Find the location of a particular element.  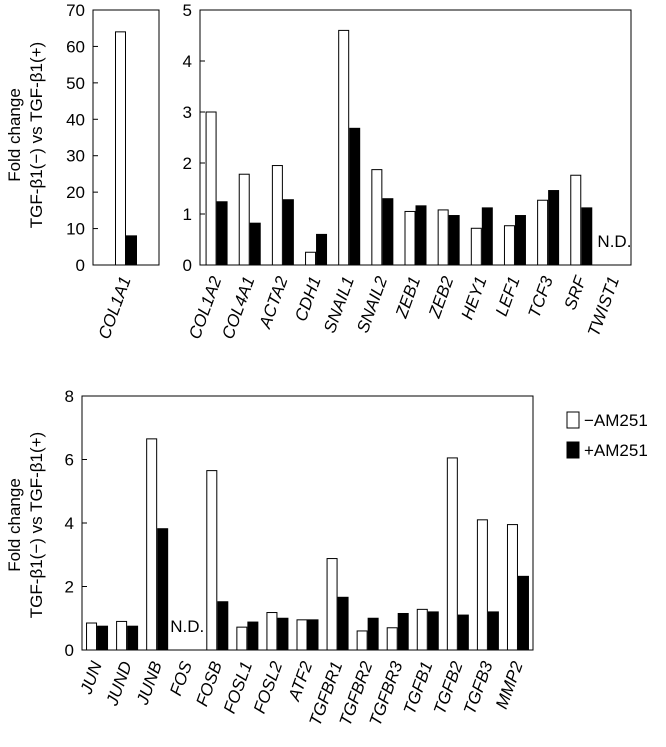

x-tick-label: SRF is located at coordinates (576, 292).